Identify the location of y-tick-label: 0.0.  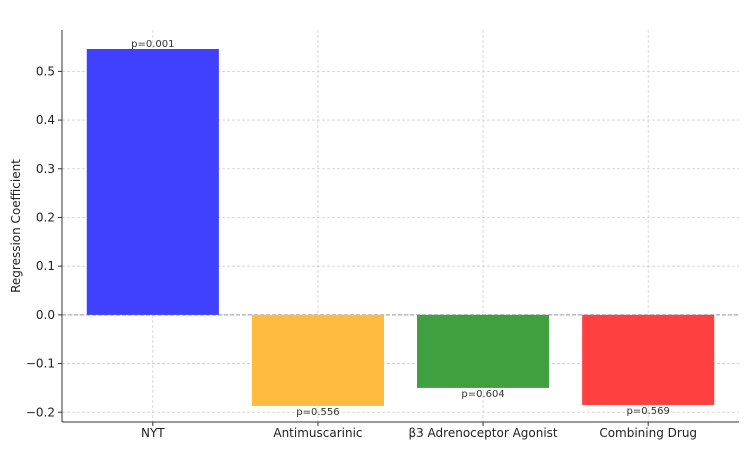
(45, 315).